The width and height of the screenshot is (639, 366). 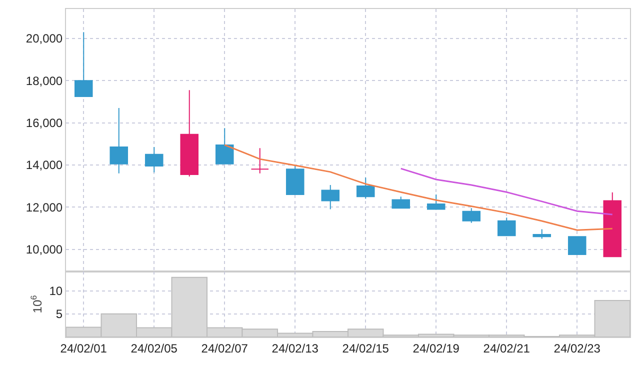 I want to click on y-tick-label: 10, so click(x=56, y=291).